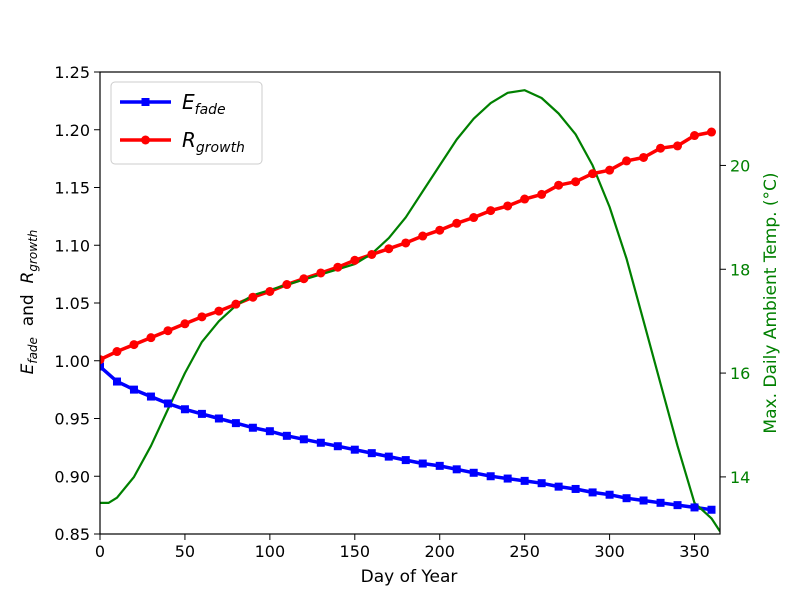  I want to click on ylabel-fade: fade, so click(33, 350).